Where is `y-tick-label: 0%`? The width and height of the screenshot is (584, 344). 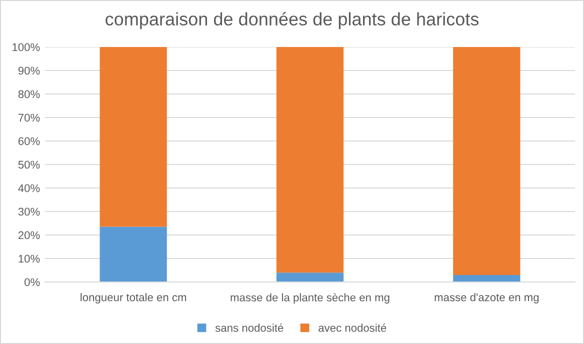
y-tick-label: 0% is located at coordinates (32, 282).